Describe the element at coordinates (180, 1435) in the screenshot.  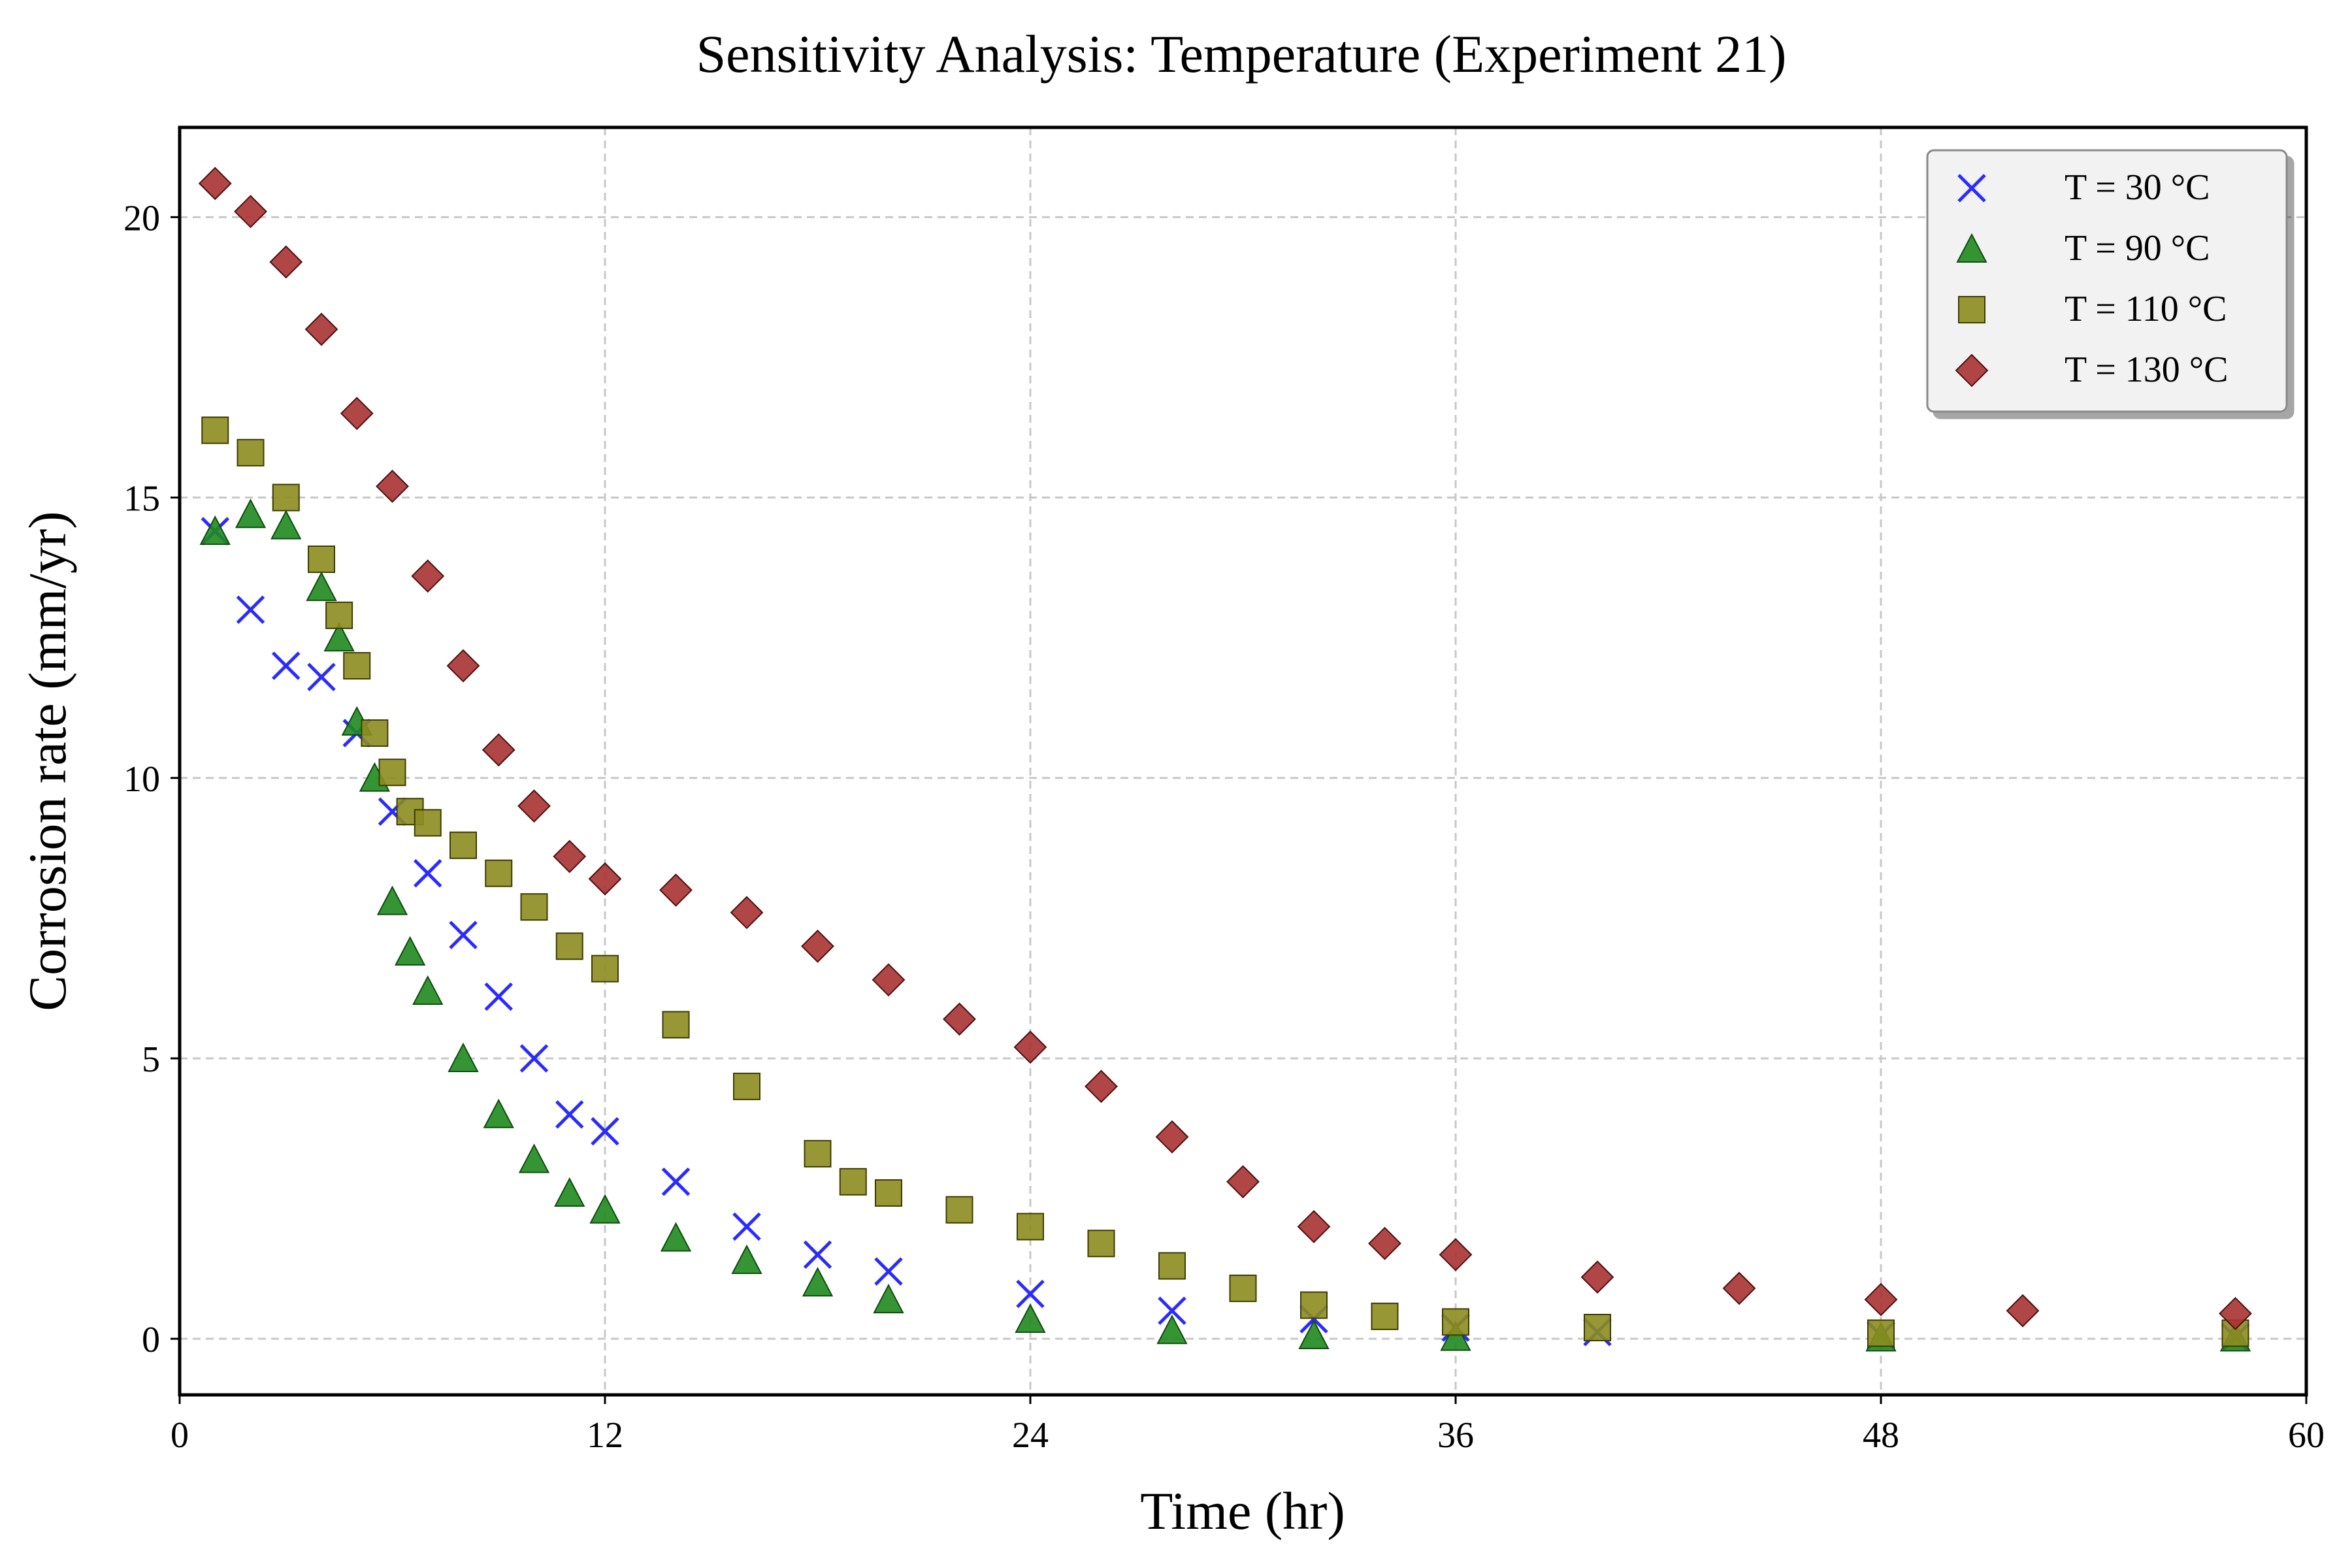
I see `x-tick-label: 0` at that location.